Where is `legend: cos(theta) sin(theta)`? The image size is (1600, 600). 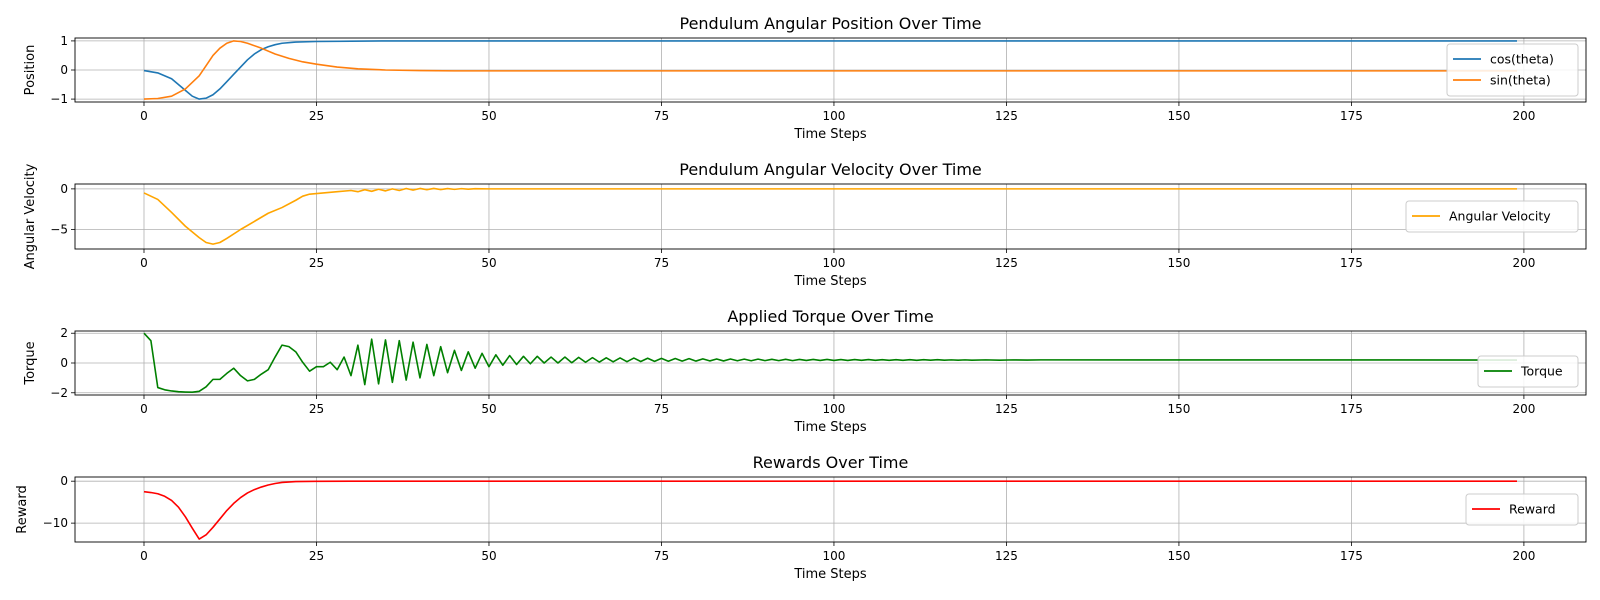
legend: cos(theta) sin(theta) is located at coordinates (1512, 70).